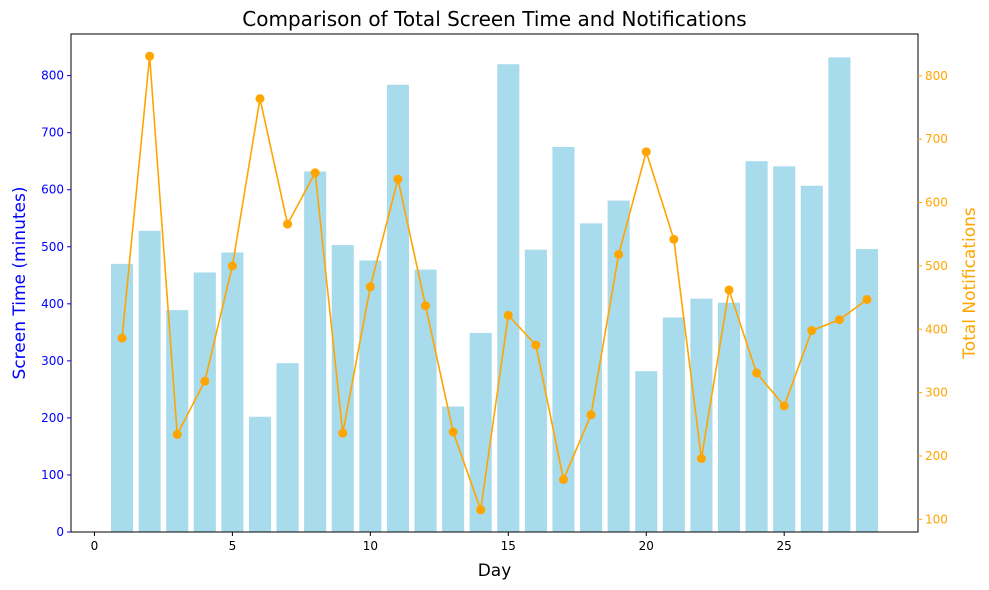 The height and width of the screenshot is (590, 989). I want to click on y-left-tick-label: 400, so click(52, 304).